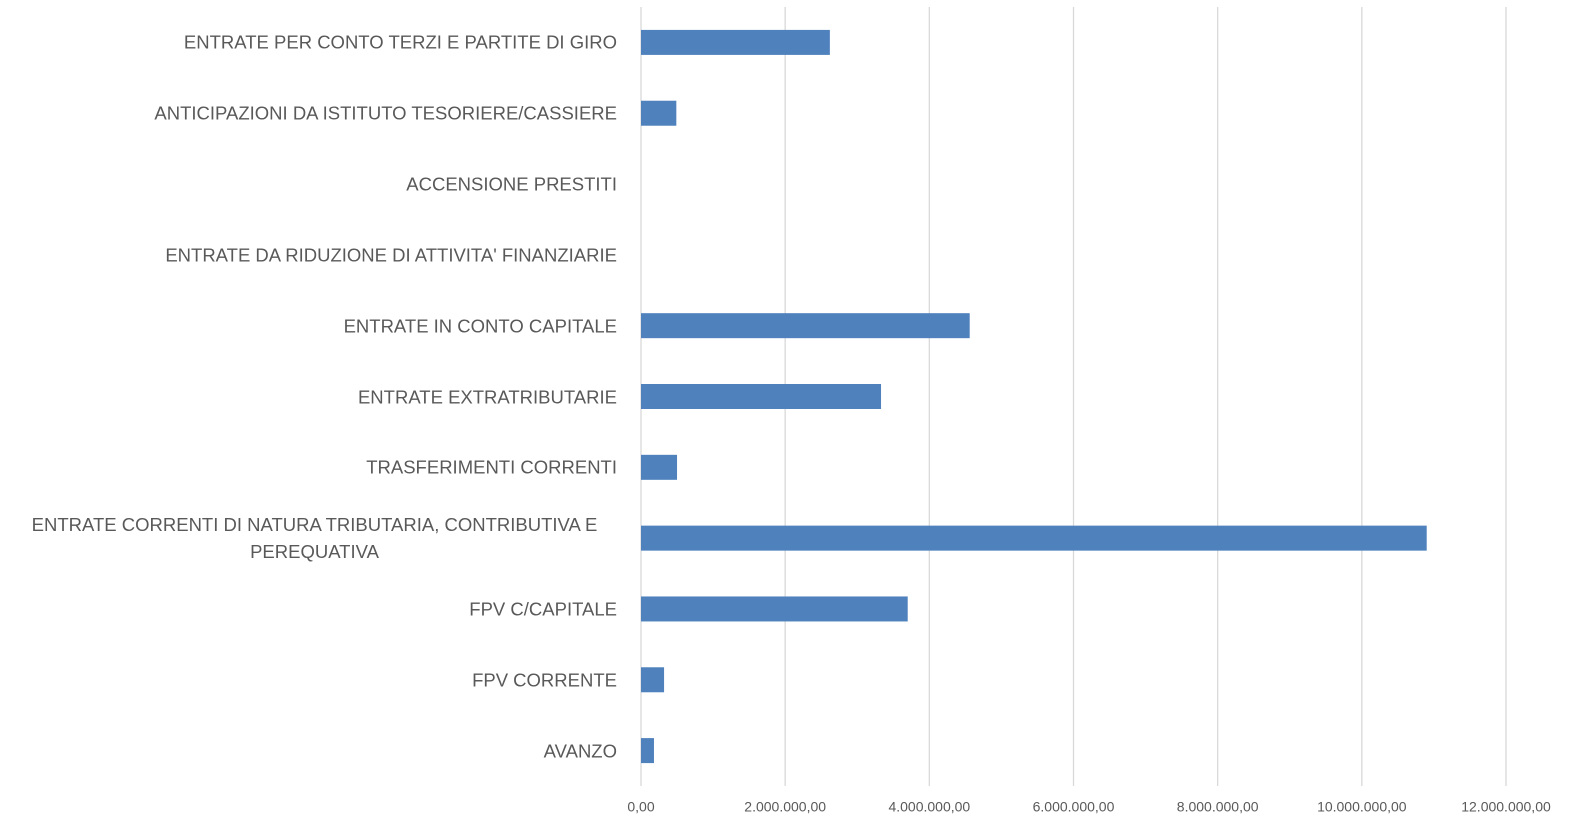 Image resolution: width=1591 pixels, height=837 pixels. Describe the element at coordinates (1362, 807) in the screenshot. I see `x-tick-label: 10.000.000,00` at that location.